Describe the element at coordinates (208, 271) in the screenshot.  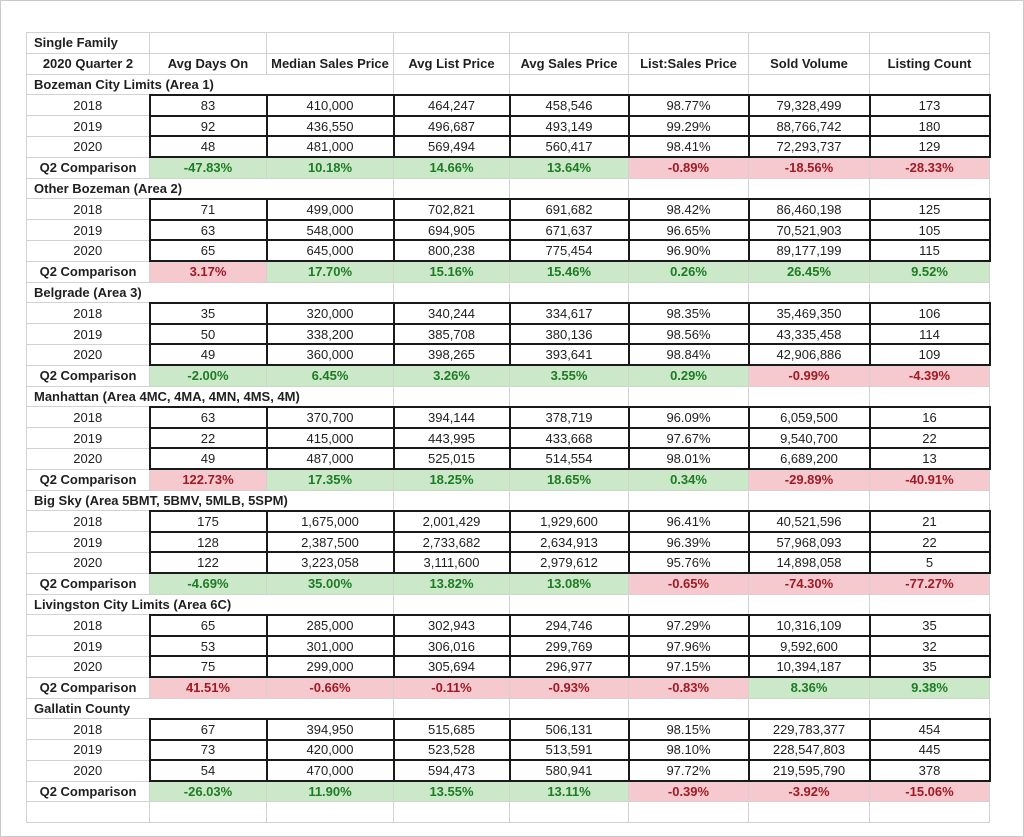
I see `comparison-value-cell: 3.17%` at that location.